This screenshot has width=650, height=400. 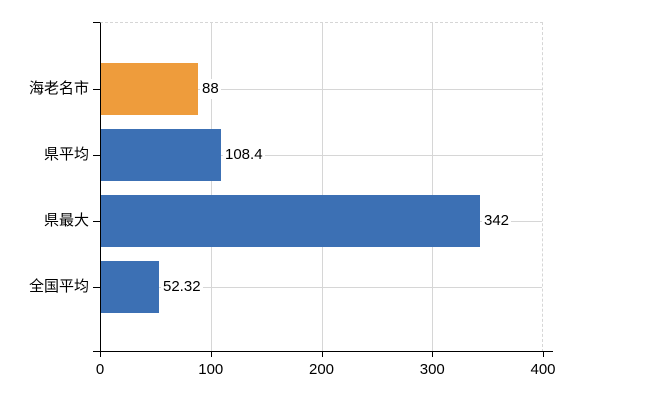 I want to click on x-axis-tick-label: 200, so click(x=321, y=369).